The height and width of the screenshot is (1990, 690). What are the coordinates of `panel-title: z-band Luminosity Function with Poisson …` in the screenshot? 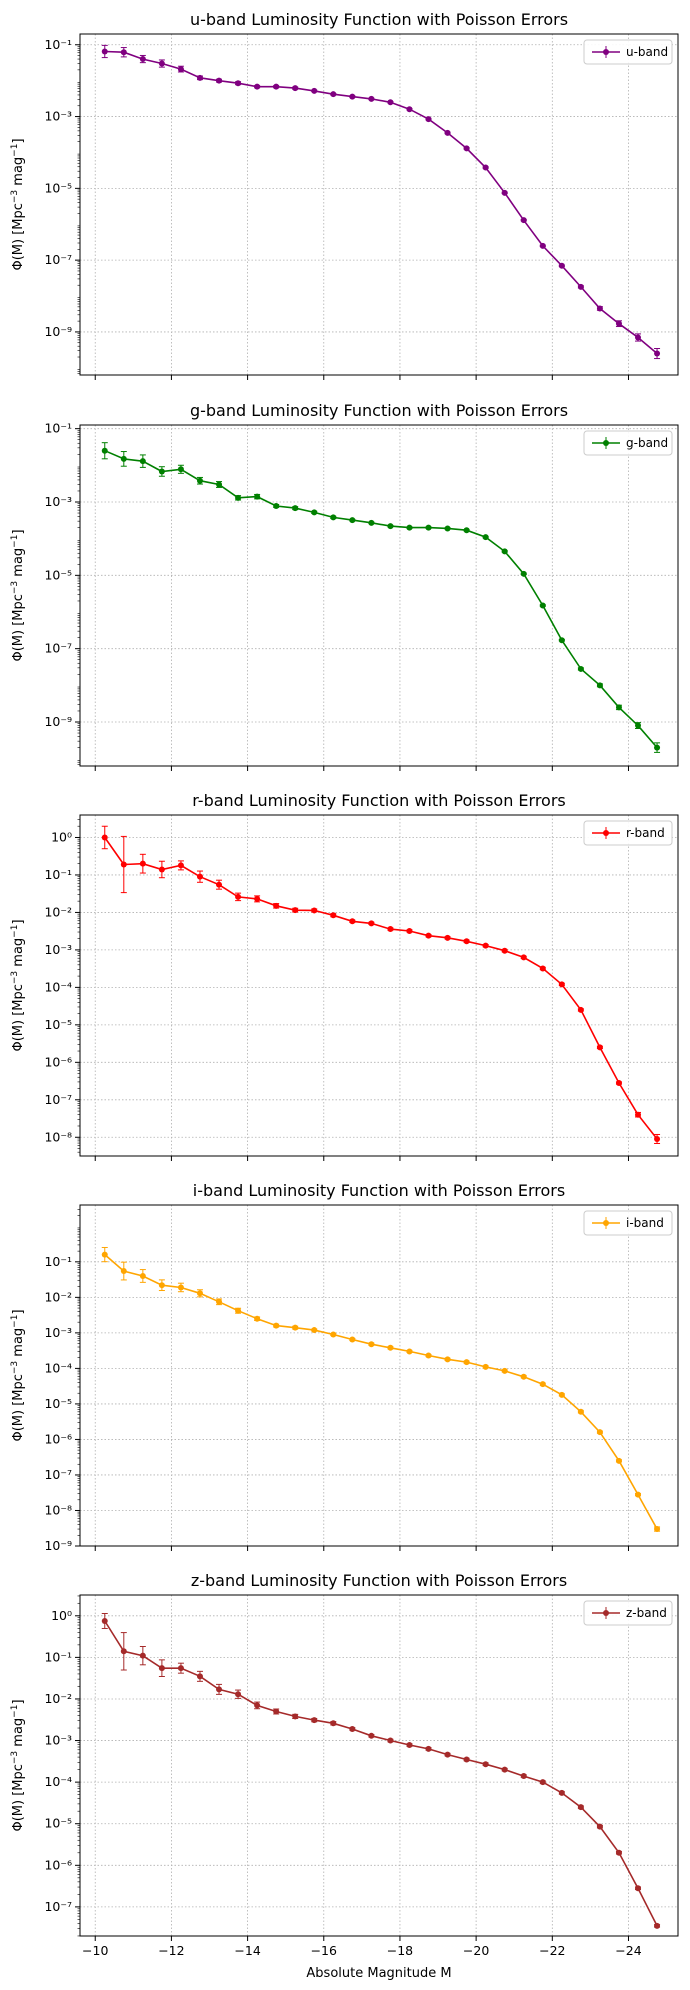 It's located at (379, 1580).